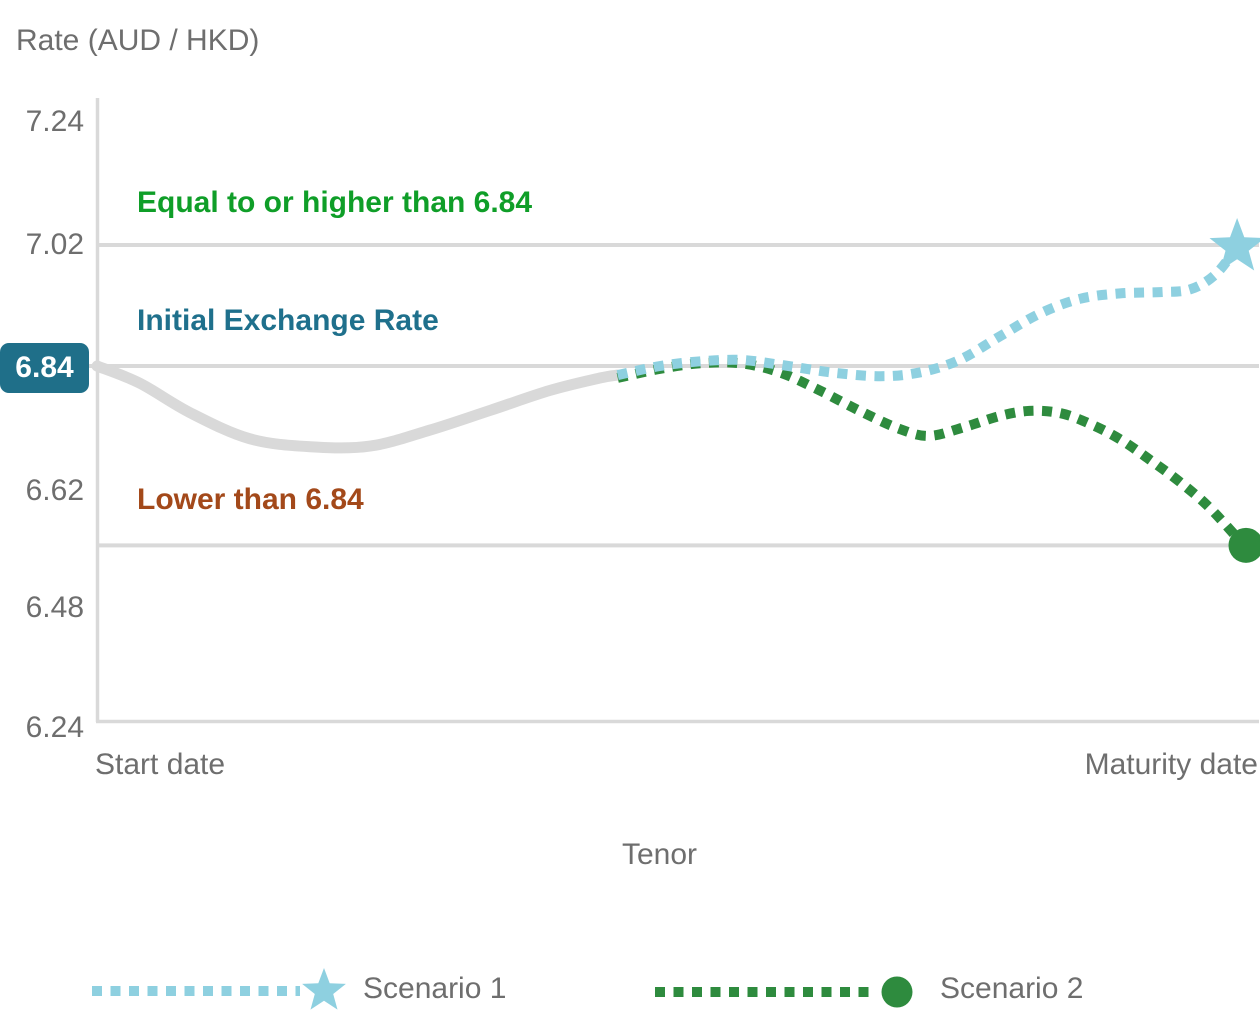 Image resolution: width=1260 pixels, height=1033 pixels. What do you see at coordinates (324, 989) in the screenshot?
I see `legend-star-icon` at bounding box center [324, 989].